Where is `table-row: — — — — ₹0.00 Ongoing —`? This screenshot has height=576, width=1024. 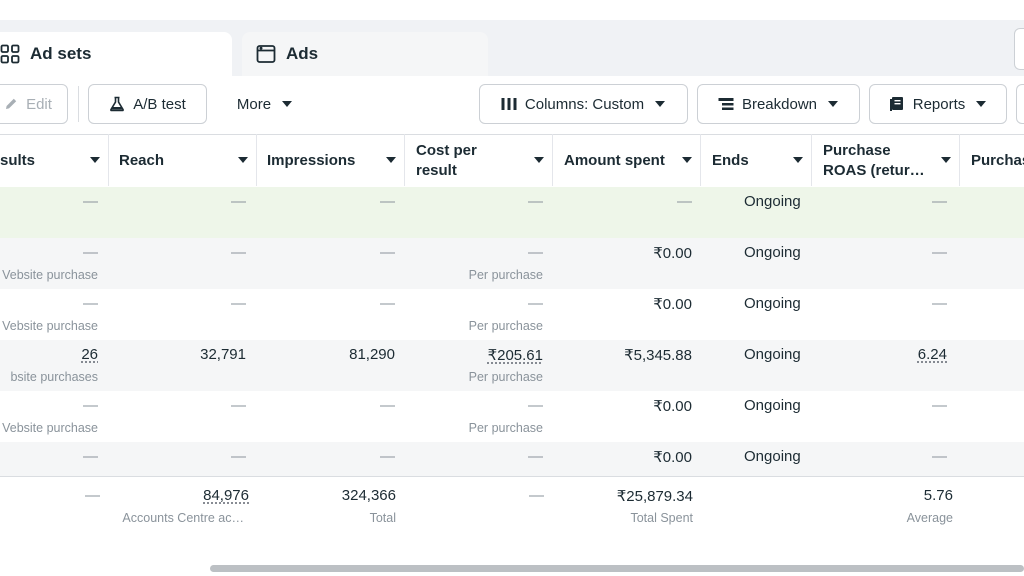
table-row: — — — — ₹0.00 Ongoing — is located at coordinates (512, 459).